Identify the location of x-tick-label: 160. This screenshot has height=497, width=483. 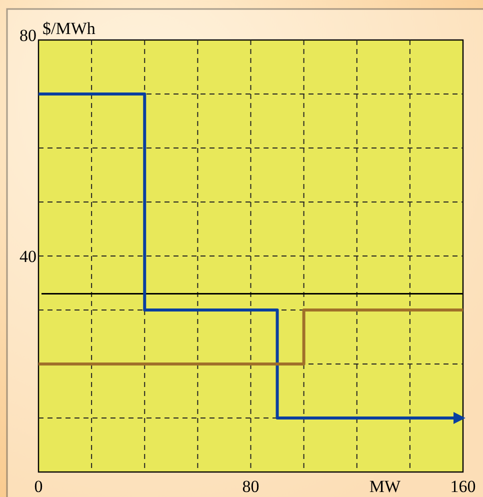
(463, 486).